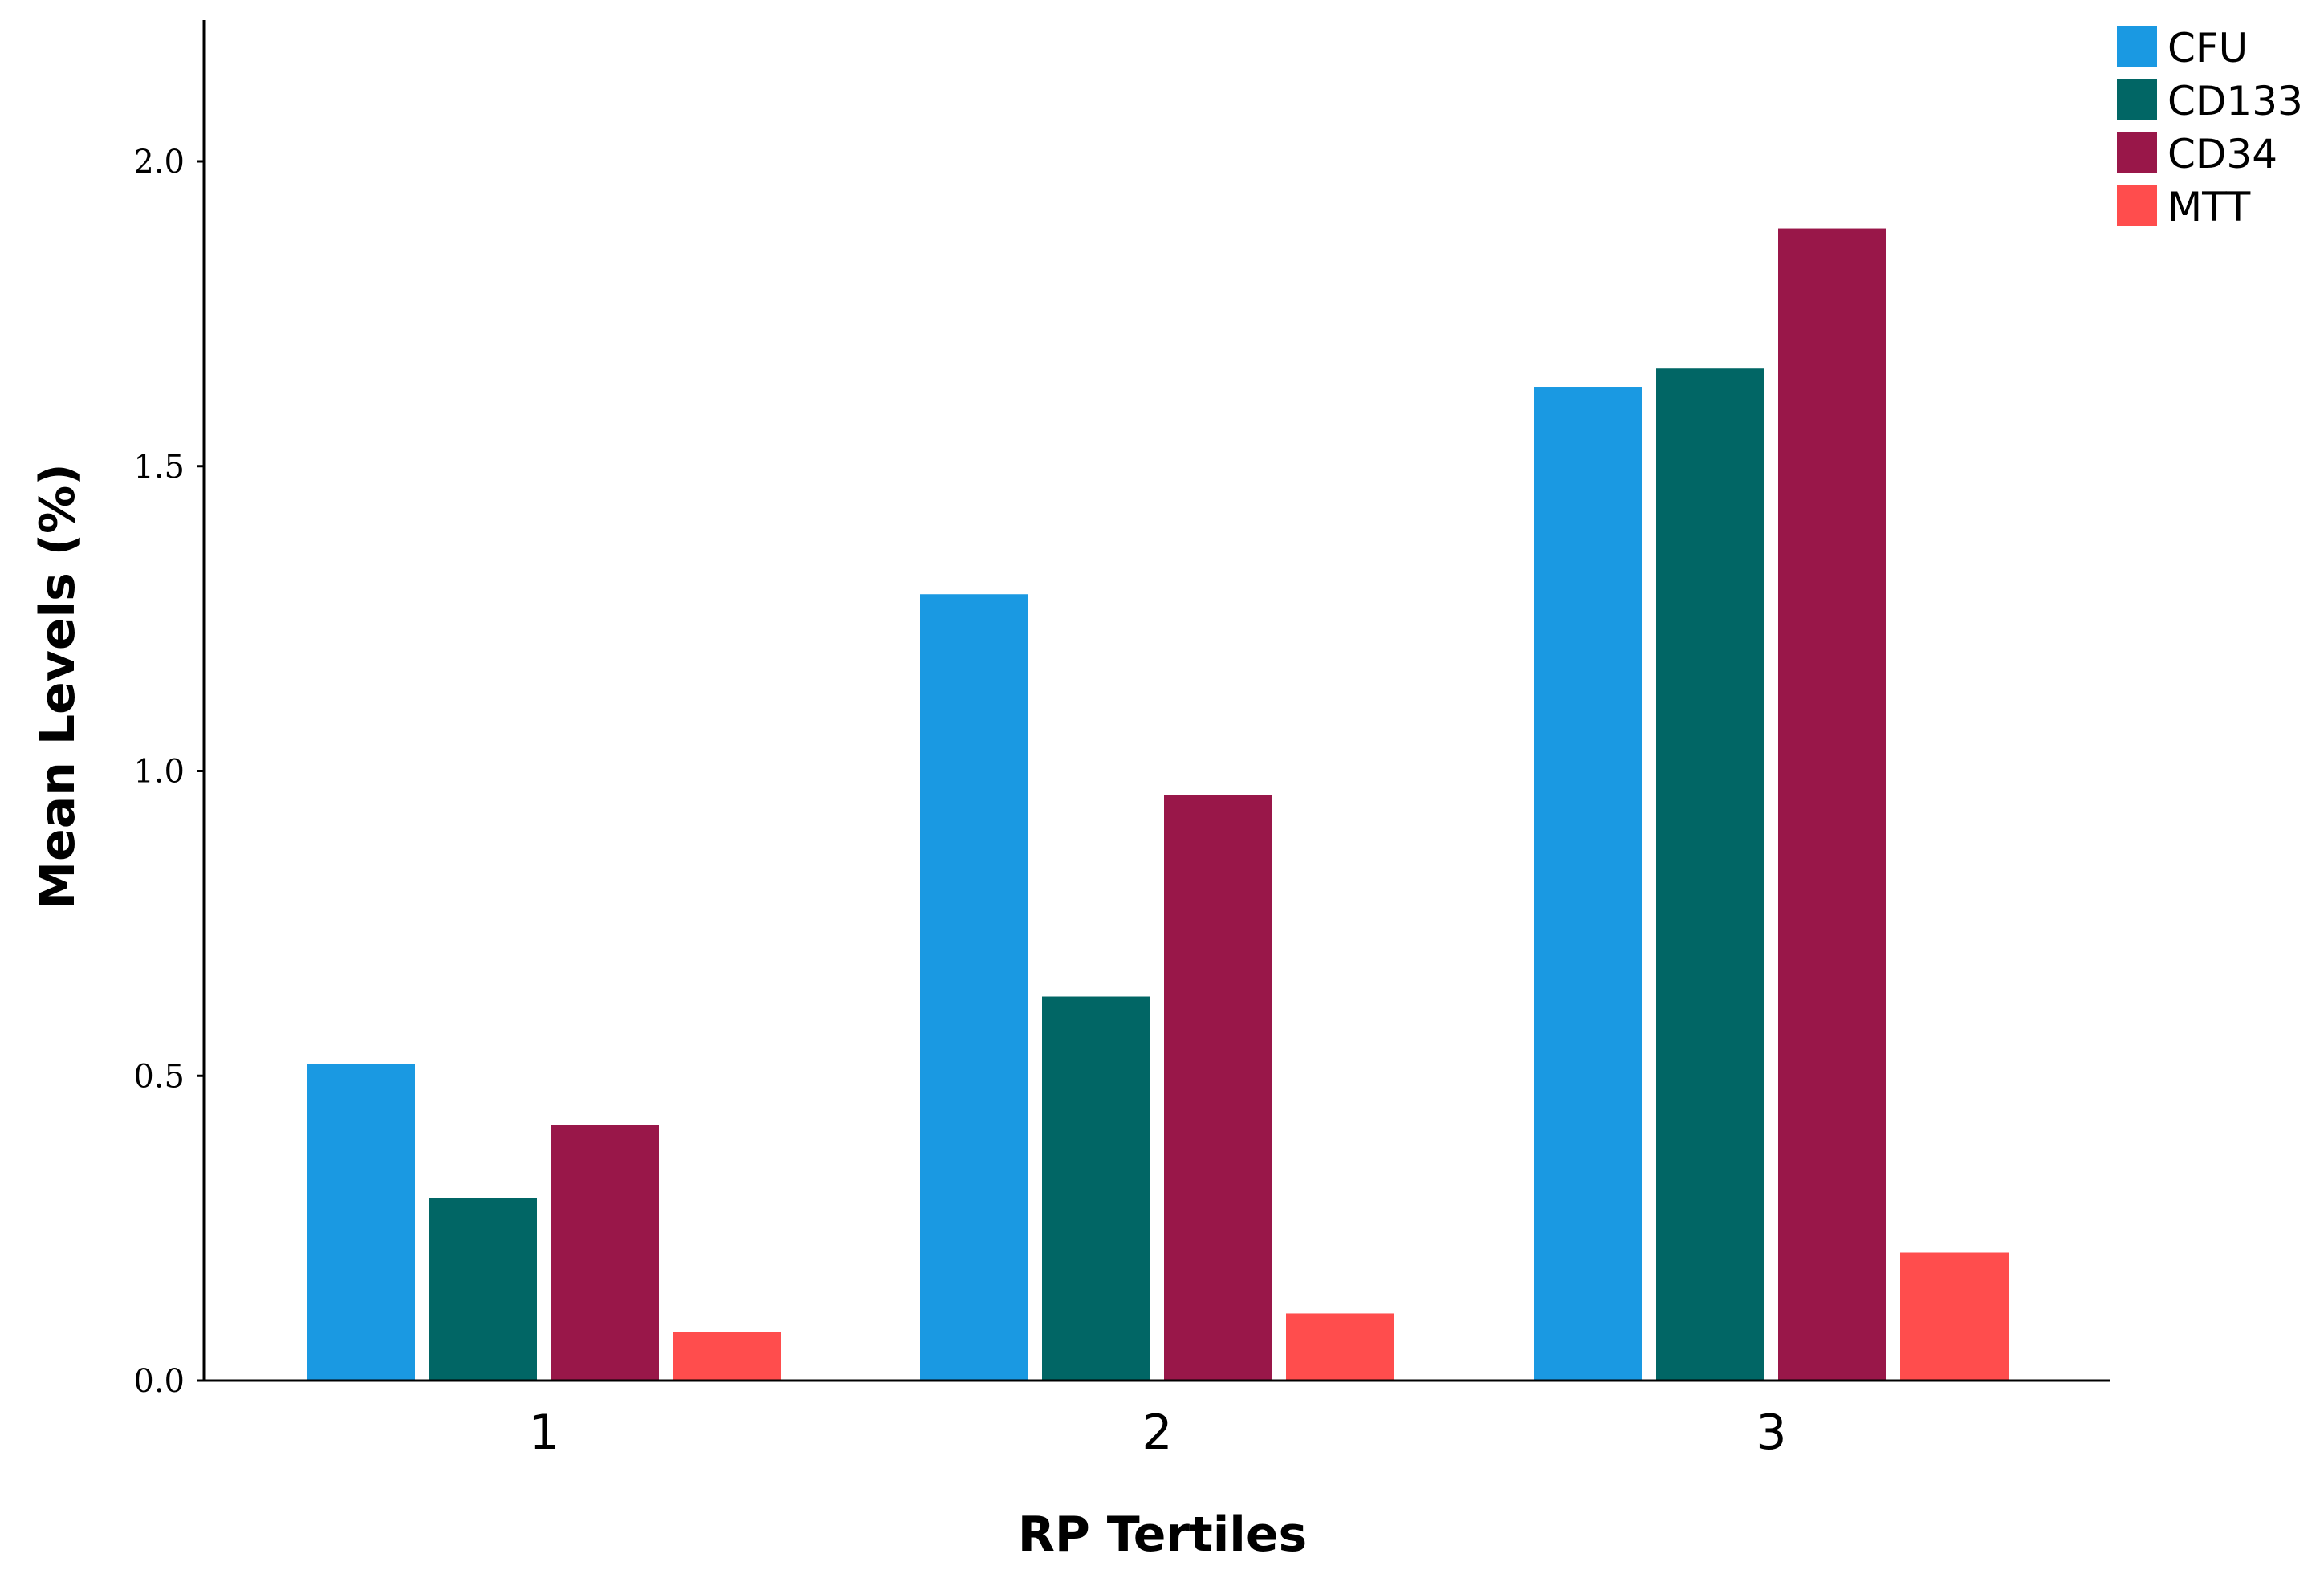 This screenshot has width=2324, height=1570. What do you see at coordinates (1771, 1433) in the screenshot?
I see `x-tick-label: 3` at bounding box center [1771, 1433].